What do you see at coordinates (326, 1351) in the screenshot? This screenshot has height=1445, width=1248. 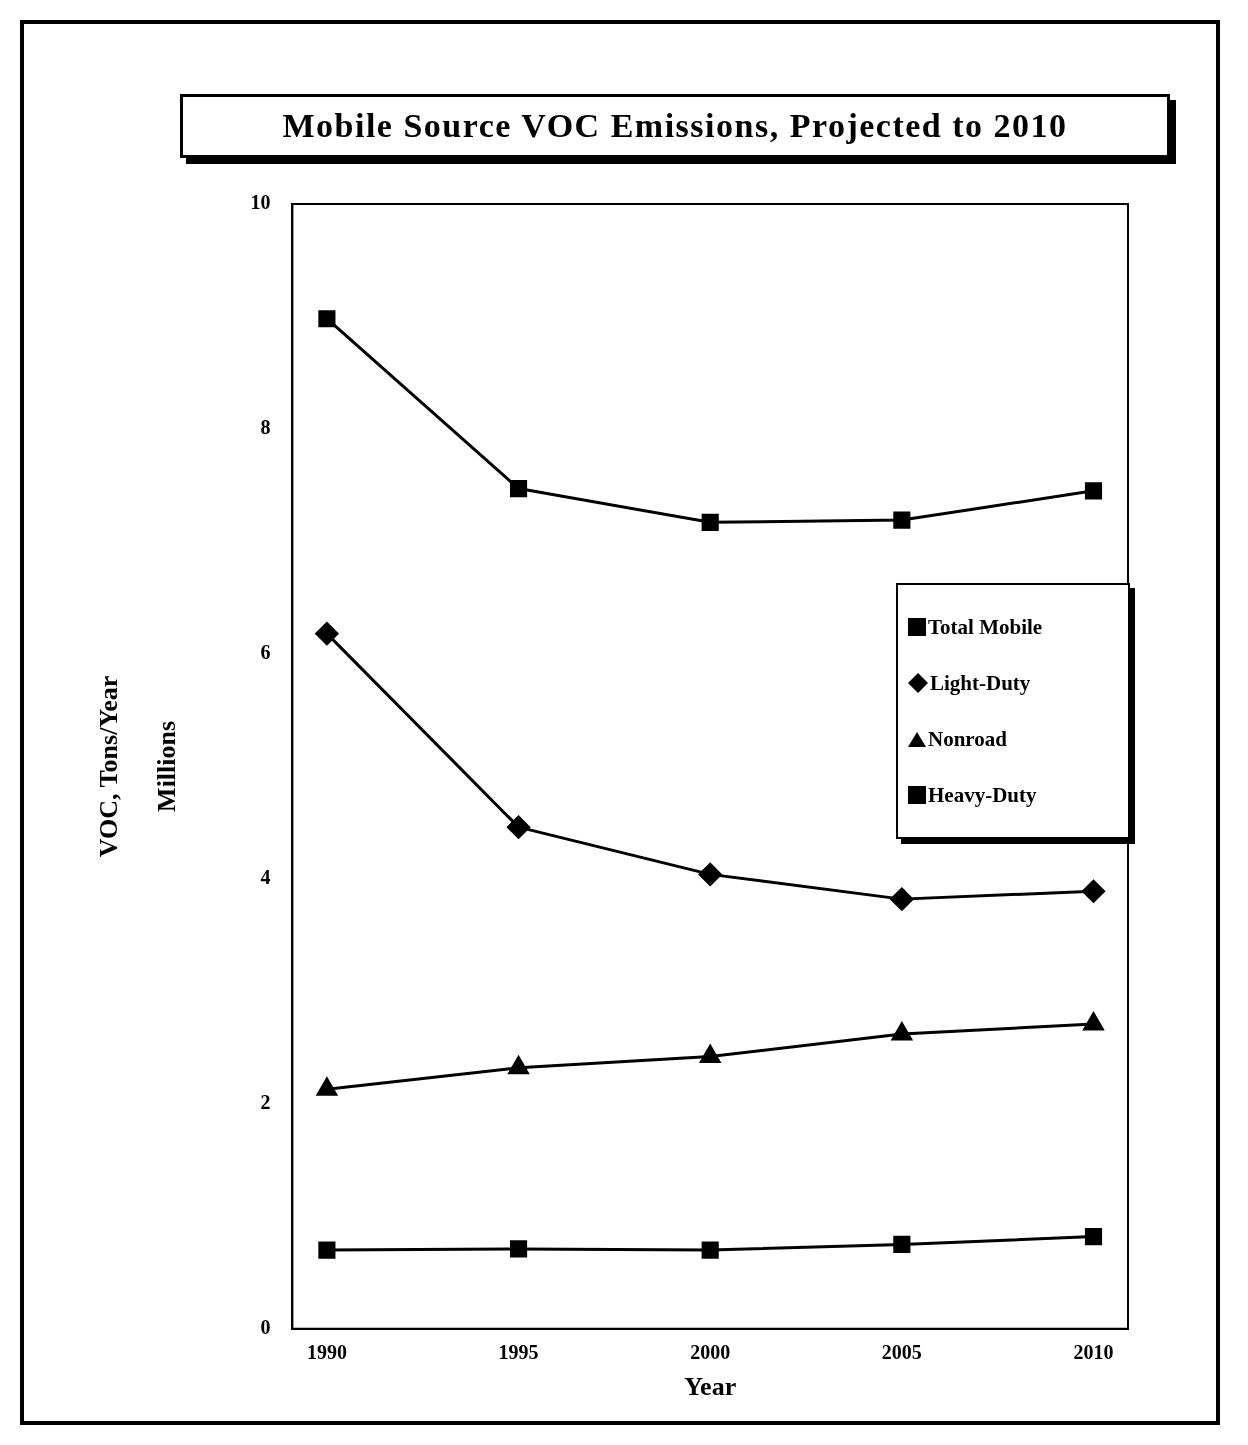 I see `x-tick-label: 1990` at bounding box center [326, 1351].